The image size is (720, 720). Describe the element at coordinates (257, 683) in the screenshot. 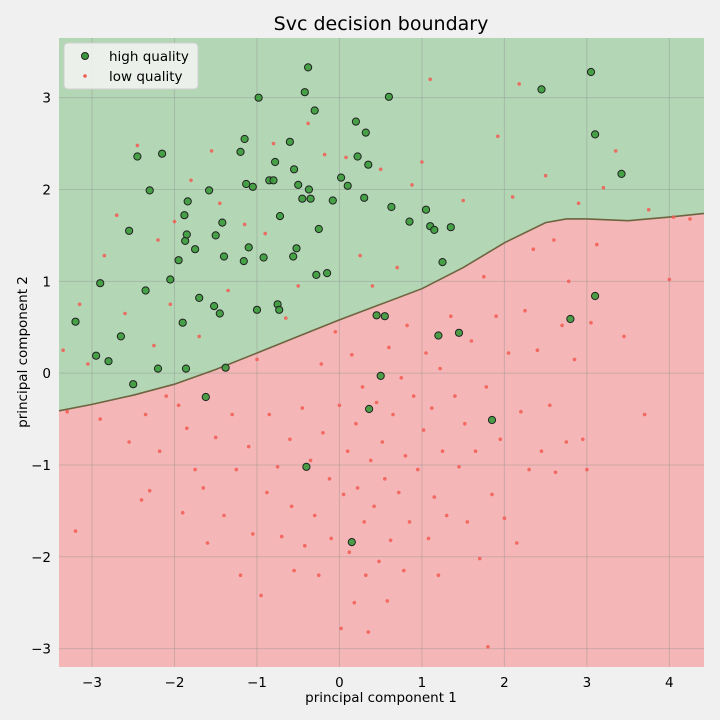

I see `x-tick-label: −1` at that location.